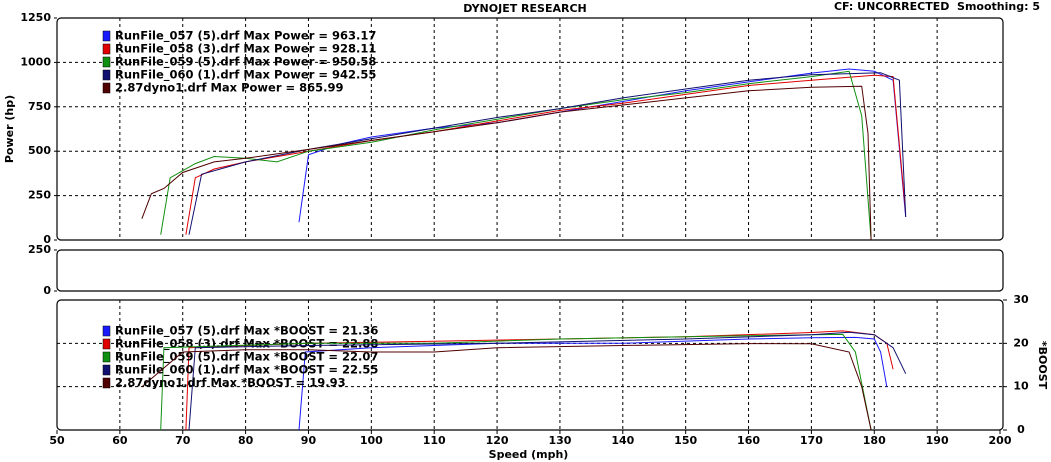  I want to click on legend-label: RunFile_057 (5).drf Max Power = 963.17, so click(245, 36).